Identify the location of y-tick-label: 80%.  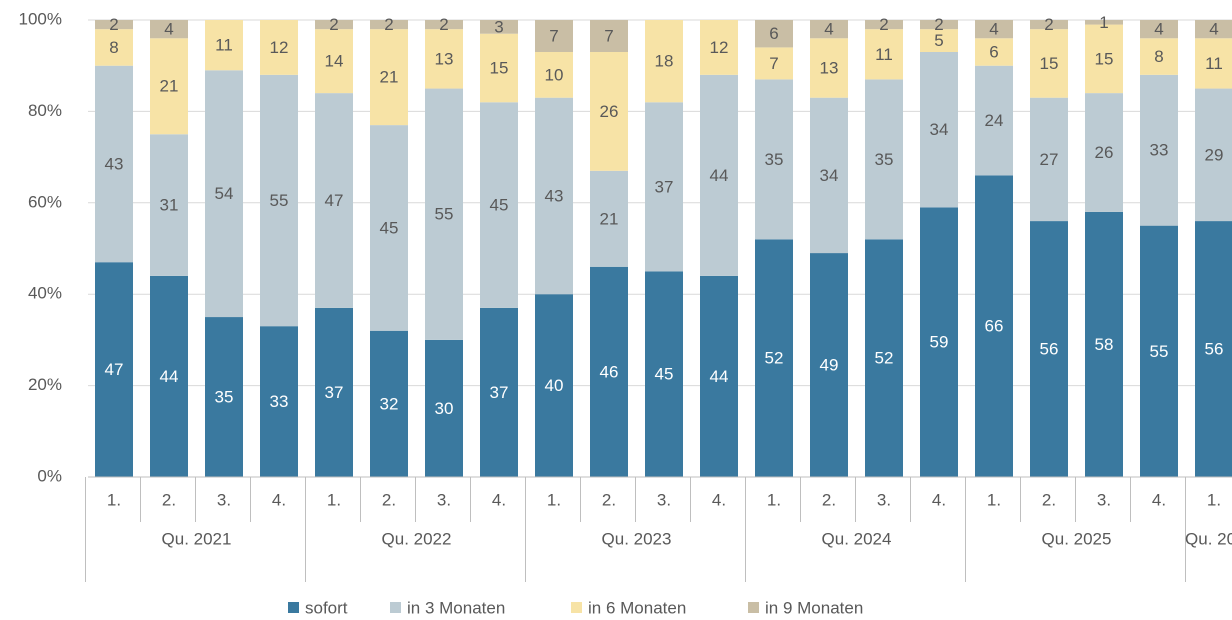
(45, 110).